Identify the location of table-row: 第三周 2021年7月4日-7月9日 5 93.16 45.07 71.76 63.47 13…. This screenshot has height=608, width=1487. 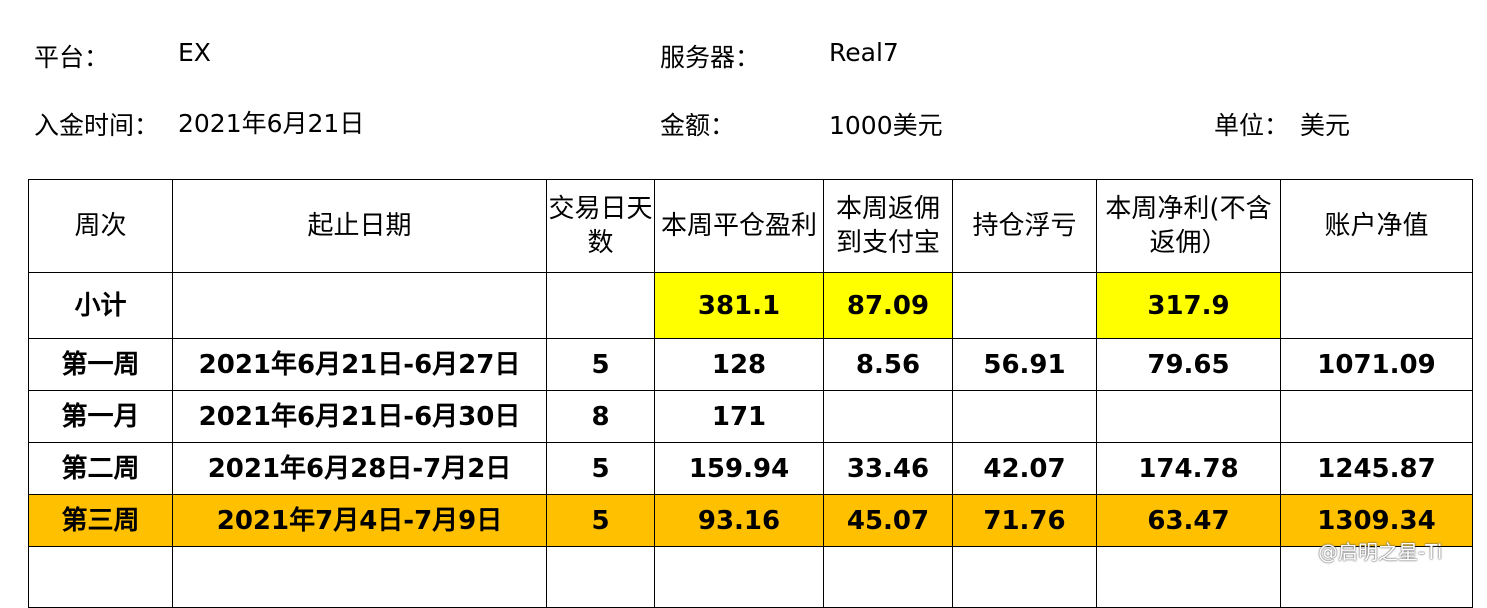
(750, 520).